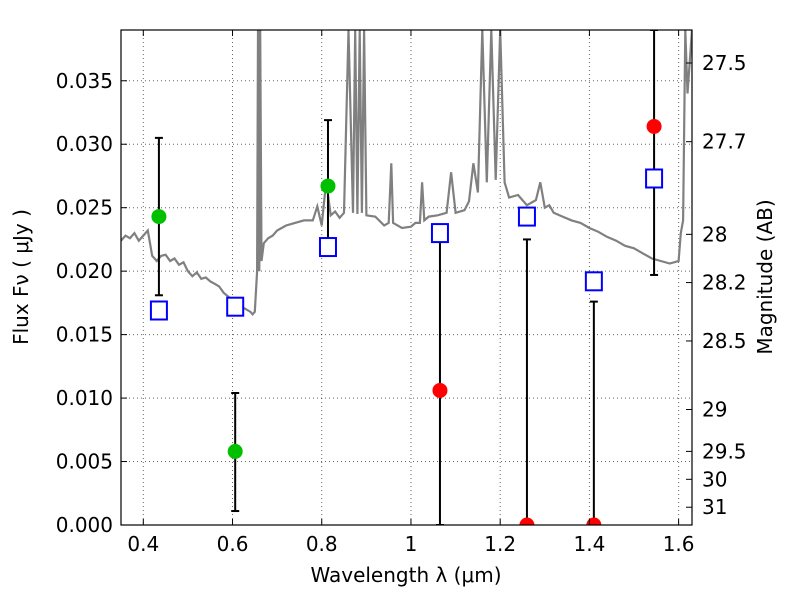  Describe the element at coordinates (84, 81) in the screenshot. I see `y-tick-label: 0.035` at that location.